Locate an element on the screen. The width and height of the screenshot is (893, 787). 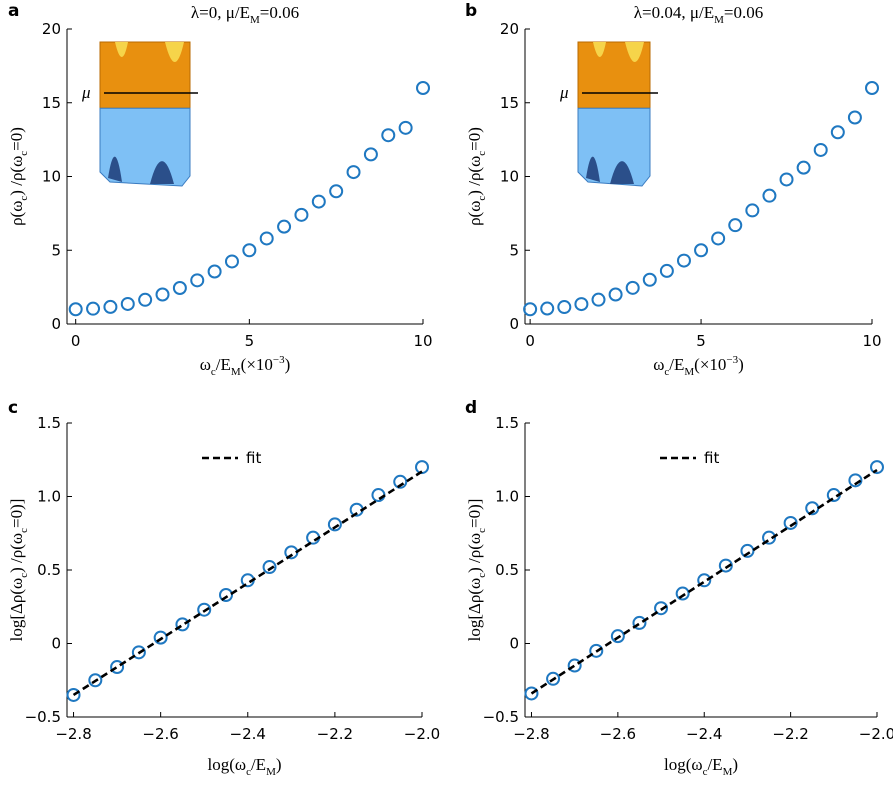
panel-label: a is located at coordinates (13, 11).